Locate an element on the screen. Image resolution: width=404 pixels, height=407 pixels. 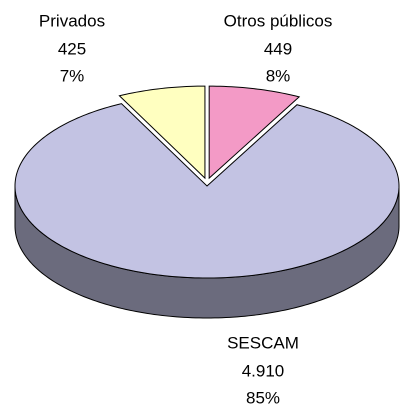
value-label: 4.910 is located at coordinates (263, 370).